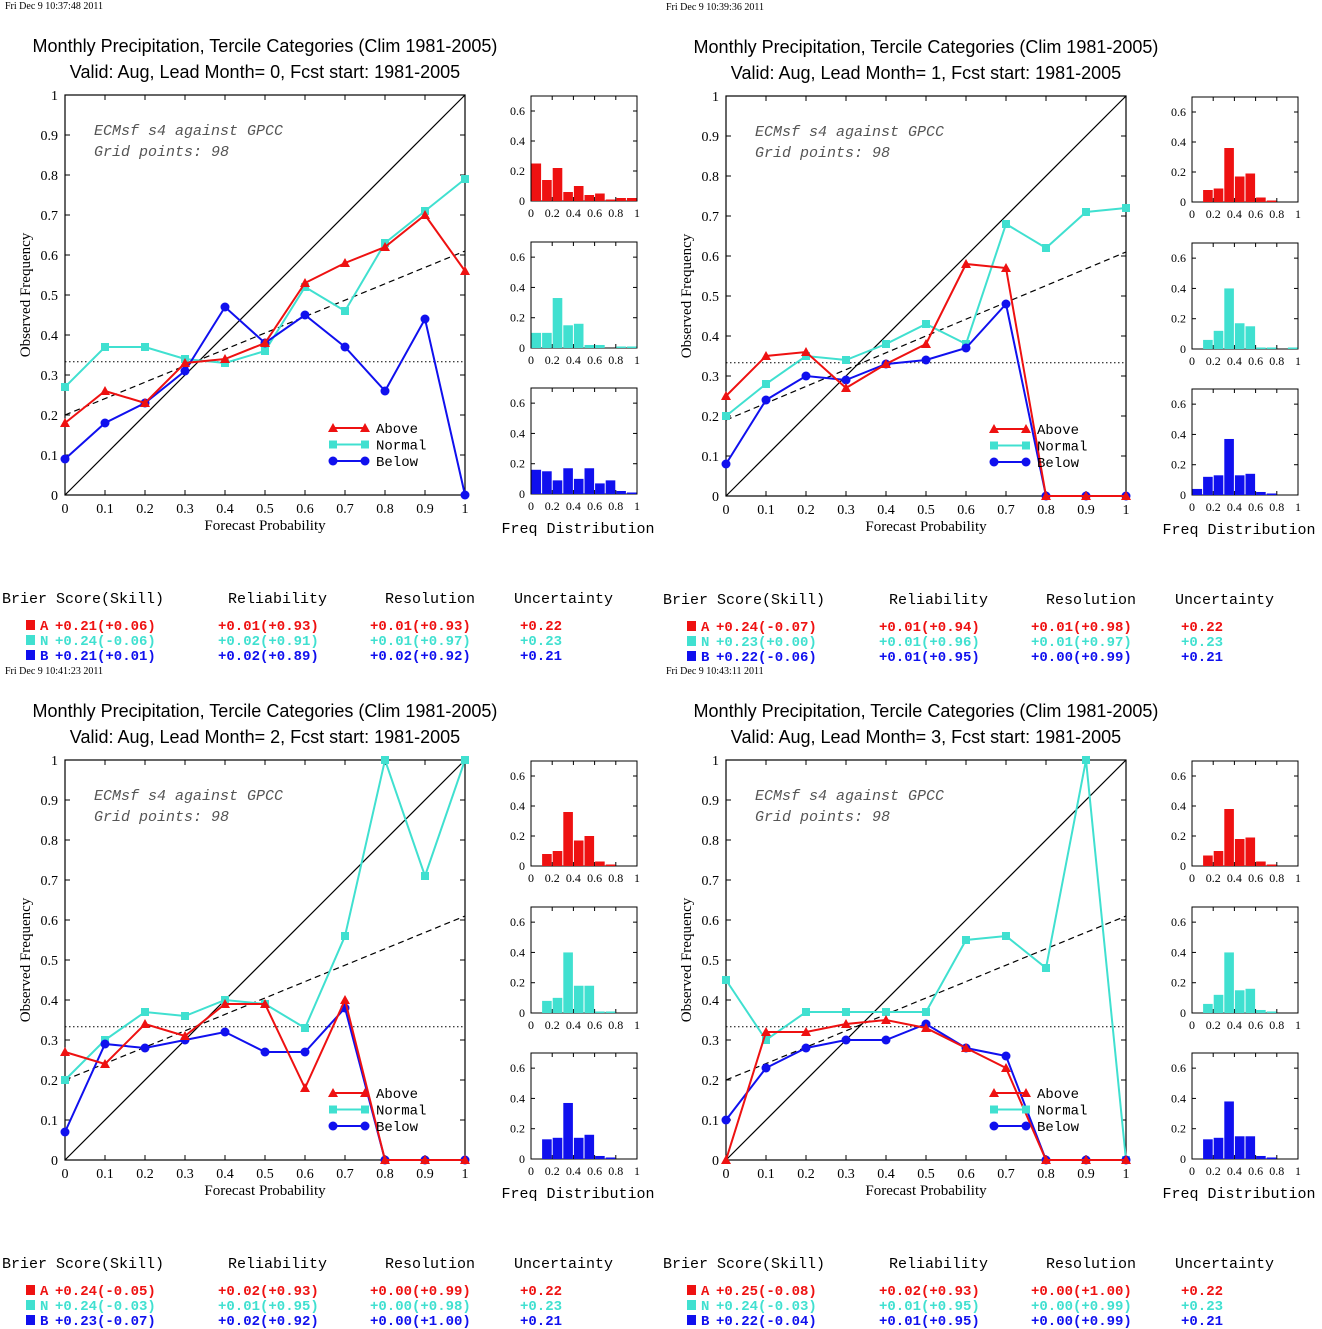 This screenshot has width=1322, height=1329. Describe the element at coordinates (744, 600) in the screenshot. I see `stats-header: Brier Score(Skill)` at that location.